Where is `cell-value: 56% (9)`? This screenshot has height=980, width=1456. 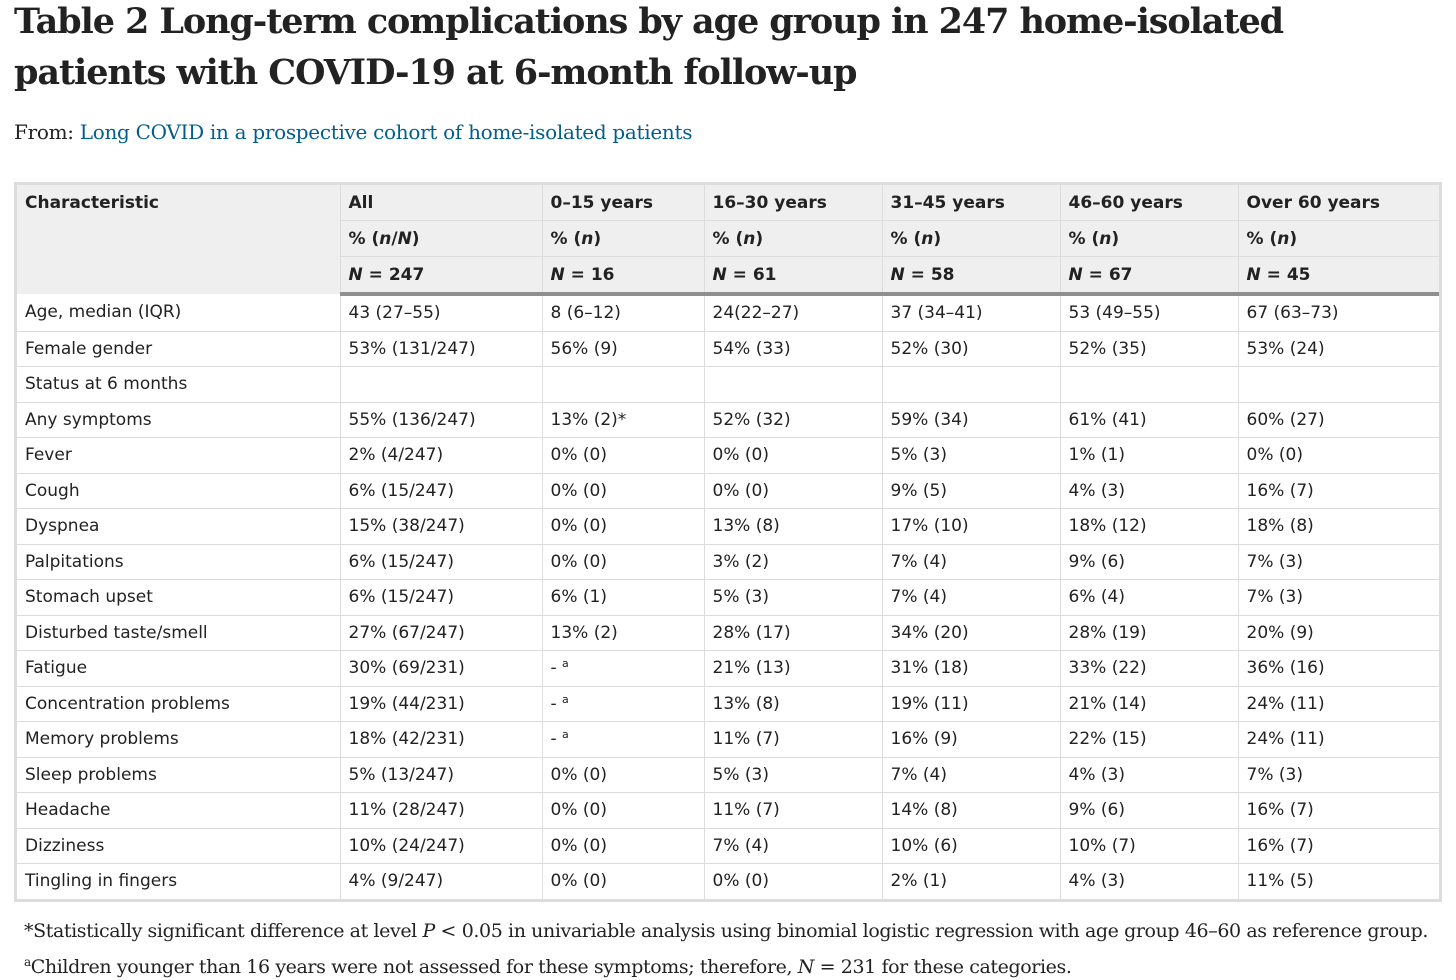 cell-value: 56% (9) is located at coordinates (584, 348).